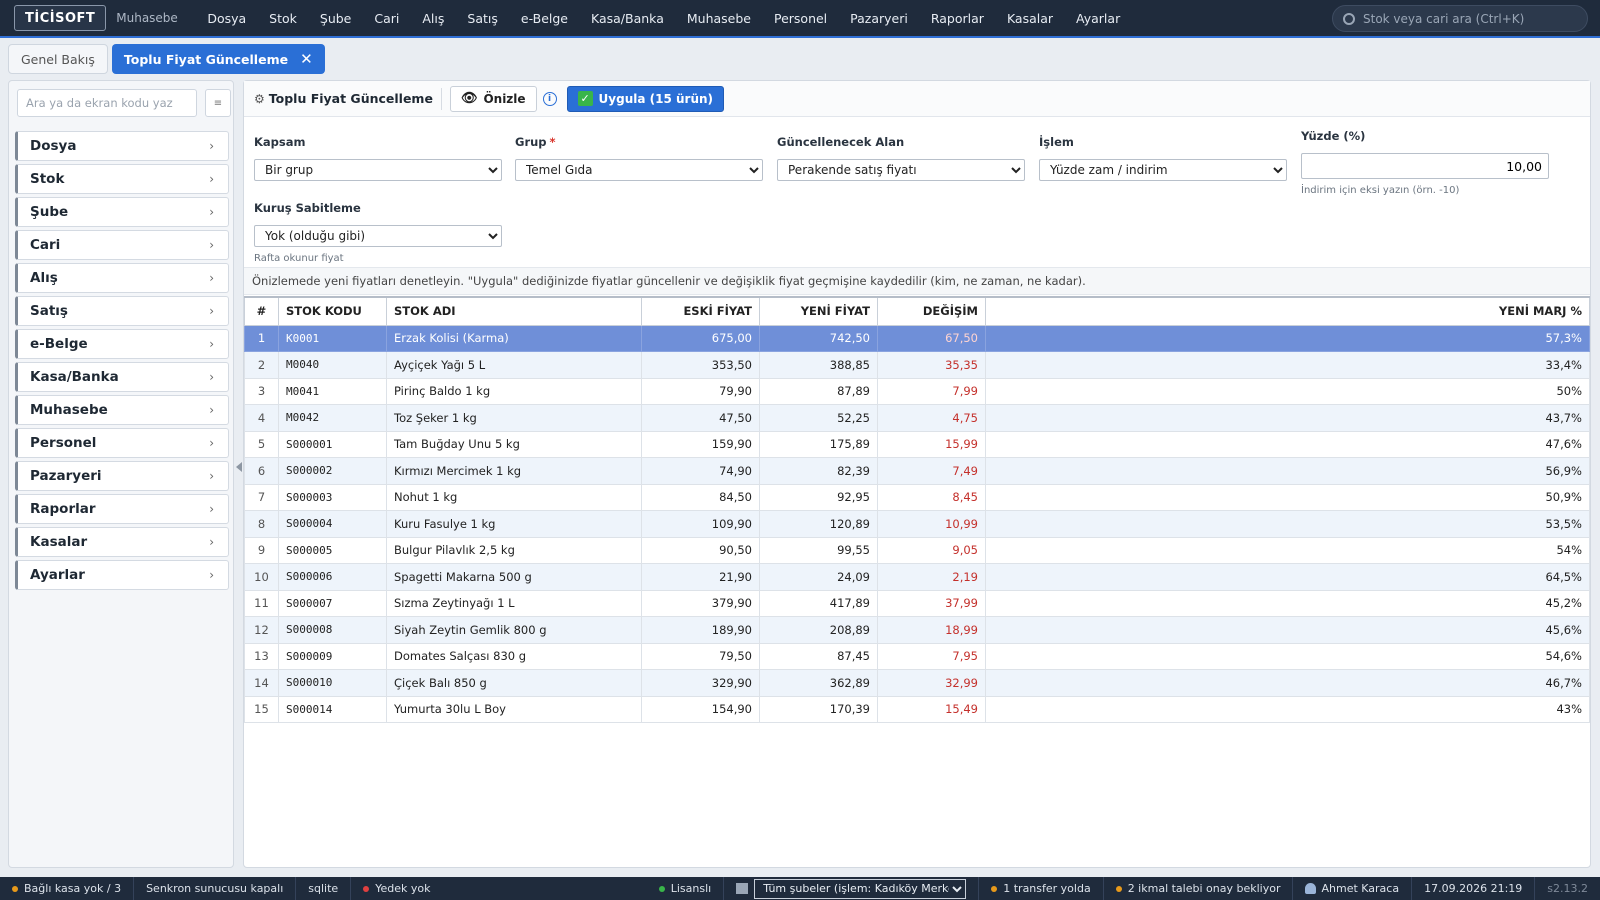 The image size is (1600, 900). I want to click on price-change-cell: 4,75, so click(931, 418).